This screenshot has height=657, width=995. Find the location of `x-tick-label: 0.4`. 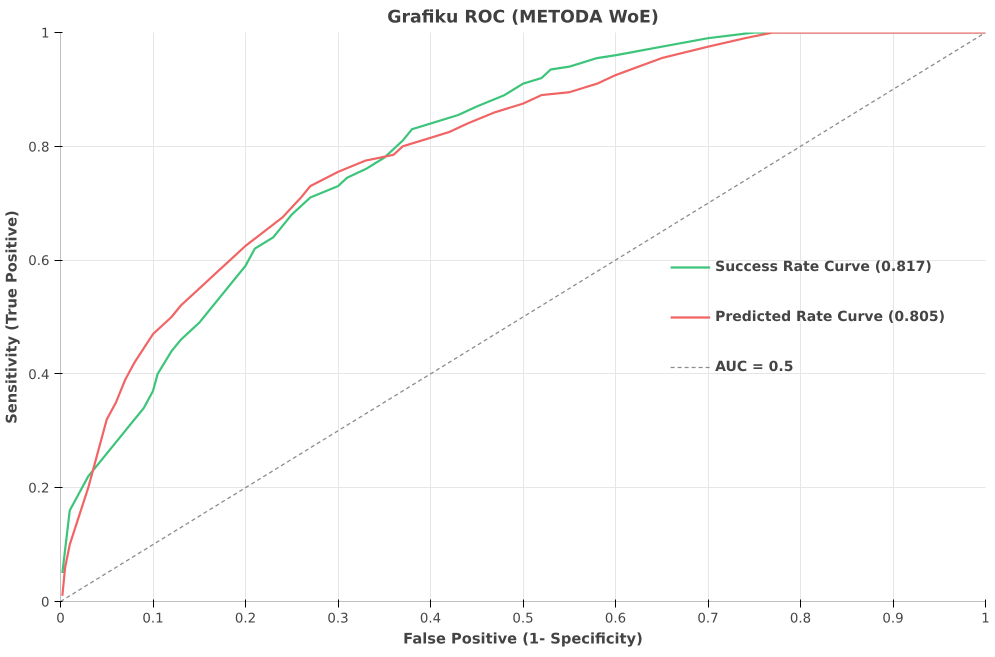

x-tick-label: 0.4 is located at coordinates (431, 619).